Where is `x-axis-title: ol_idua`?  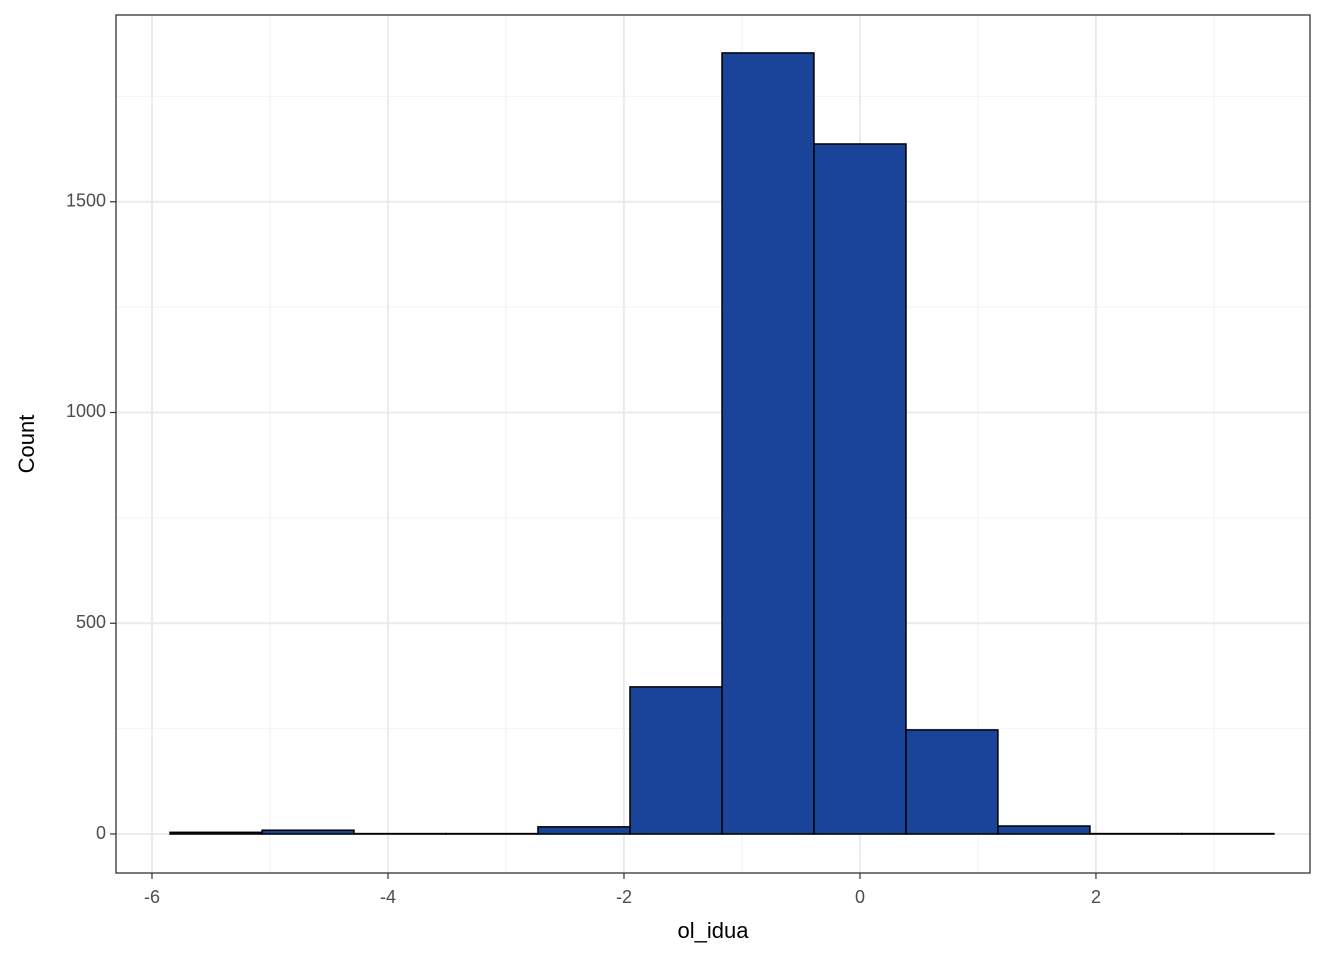
x-axis-title: ol_idua is located at coordinates (714, 930).